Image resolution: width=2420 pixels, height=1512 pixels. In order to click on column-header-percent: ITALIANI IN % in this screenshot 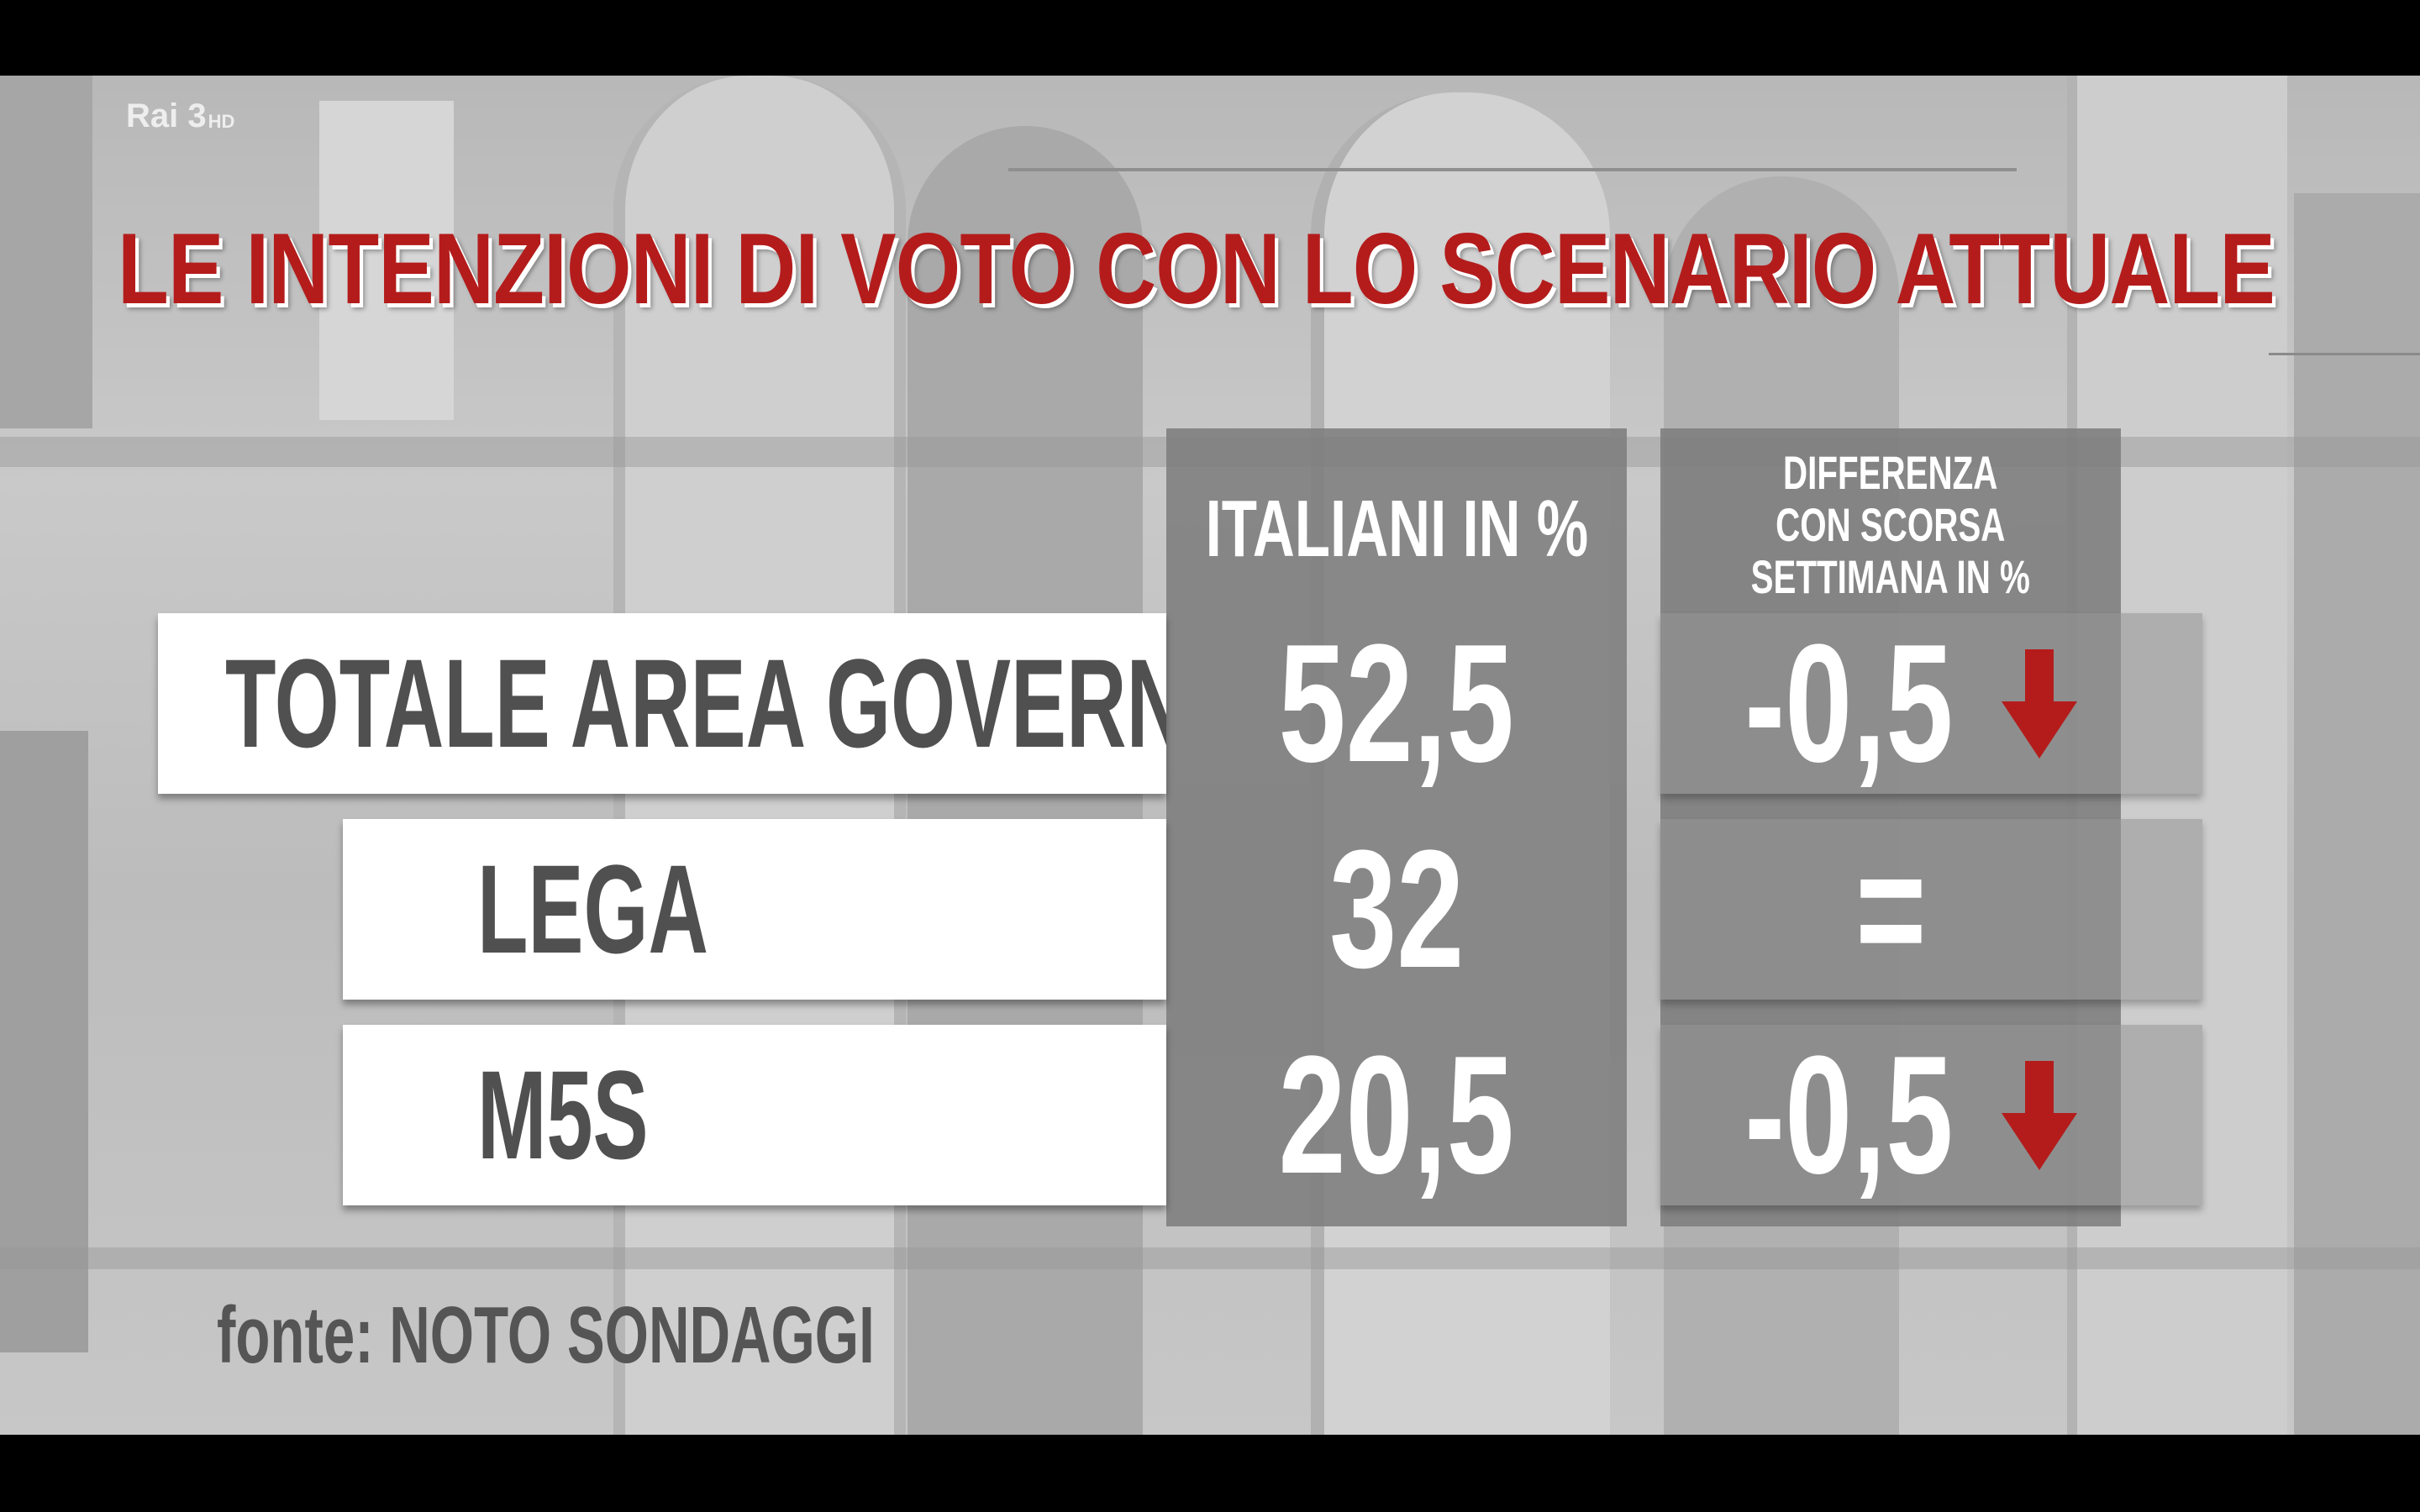, I will do `click(1396, 529)`.